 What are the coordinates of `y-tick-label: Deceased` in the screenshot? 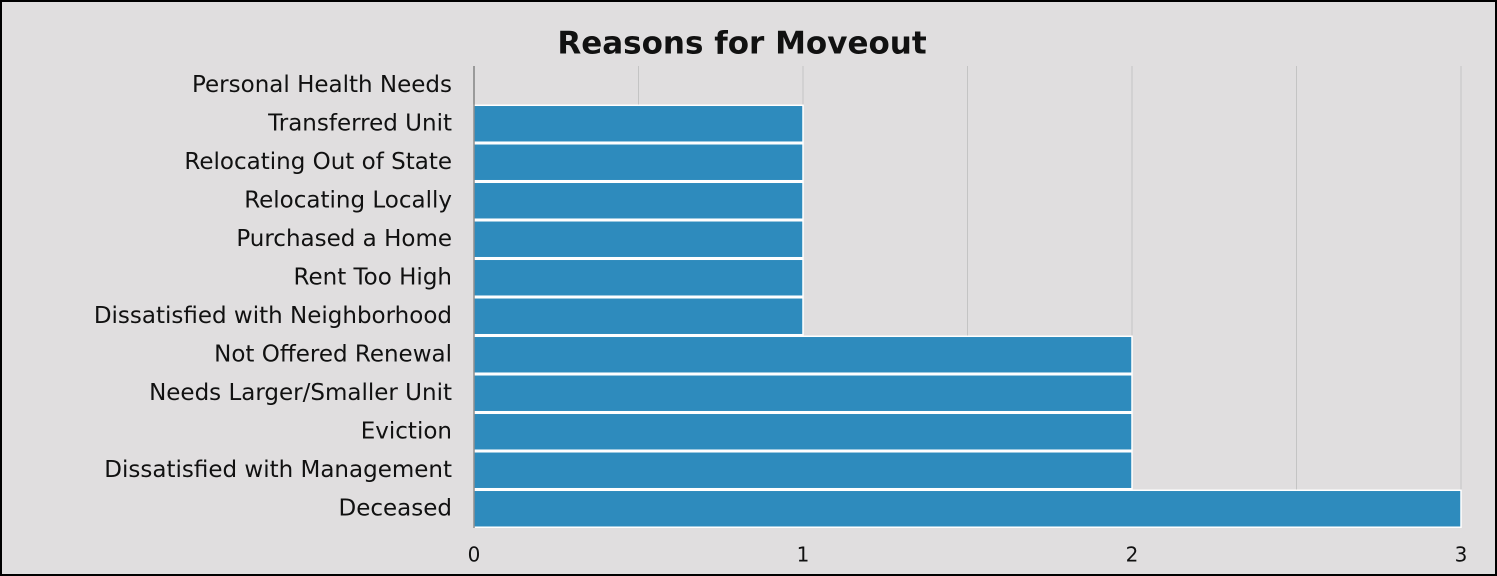 It's located at (395, 508).